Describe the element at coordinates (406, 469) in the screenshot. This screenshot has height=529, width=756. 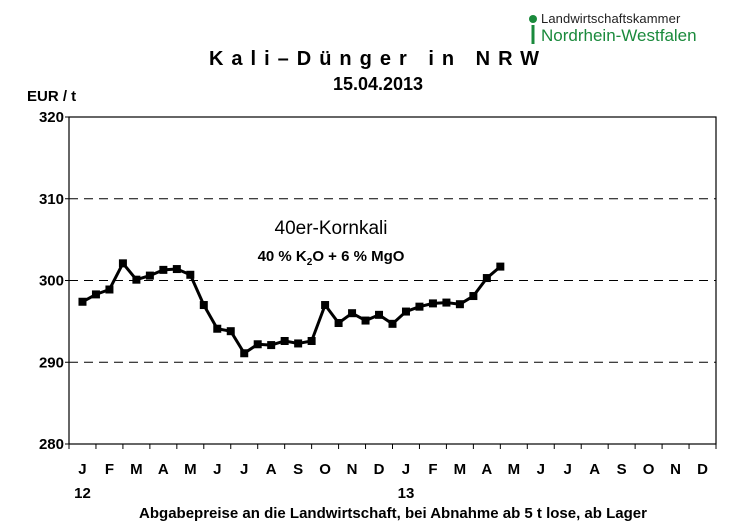
I see `x-tick-label-12: J` at that location.